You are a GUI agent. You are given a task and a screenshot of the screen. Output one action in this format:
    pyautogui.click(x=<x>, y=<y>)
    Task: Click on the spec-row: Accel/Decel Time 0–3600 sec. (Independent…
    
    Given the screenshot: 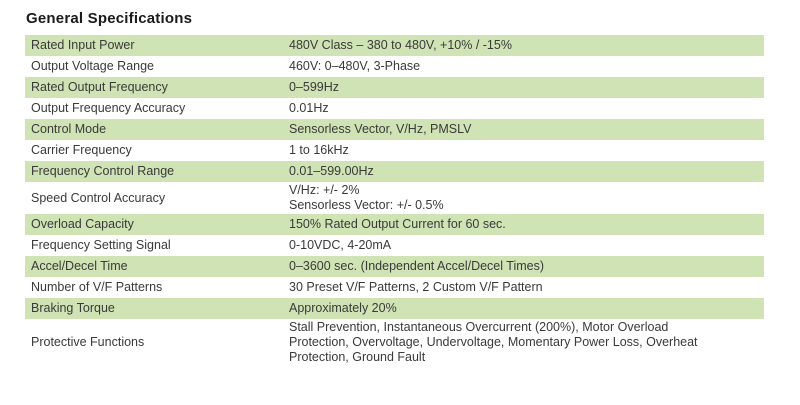 What is the action you would take?
    pyautogui.click(x=394, y=266)
    